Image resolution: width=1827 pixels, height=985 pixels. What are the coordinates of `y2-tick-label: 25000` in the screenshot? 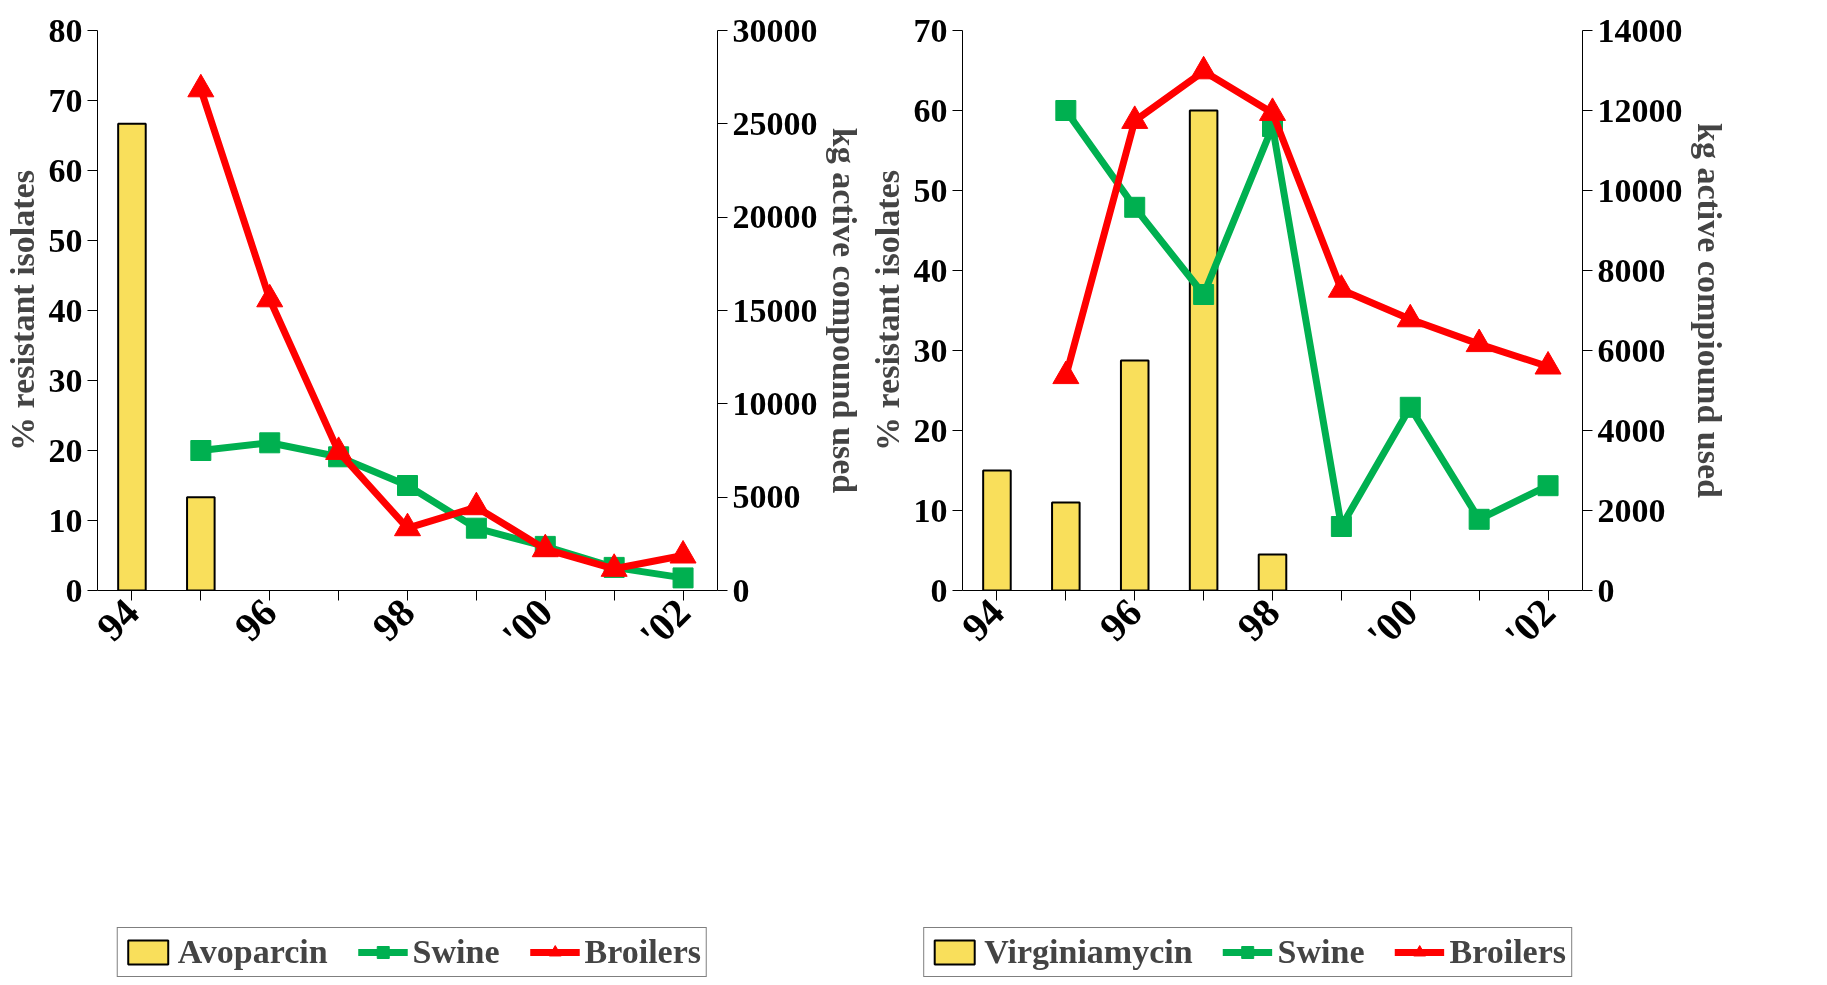 It's located at (775, 123).